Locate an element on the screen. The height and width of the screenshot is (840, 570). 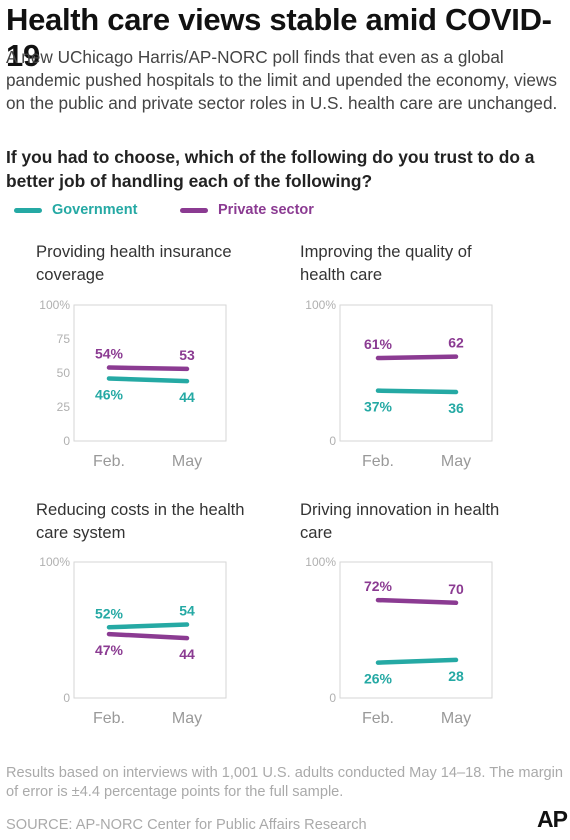
panel-title-quality: Improving the quality of health care is located at coordinates (386, 263).